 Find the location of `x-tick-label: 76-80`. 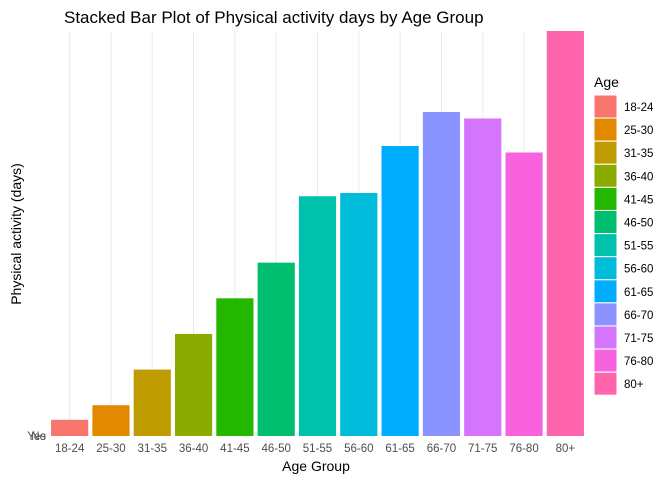

x-tick-label: 76-80 is located at coordinates (523, 449).